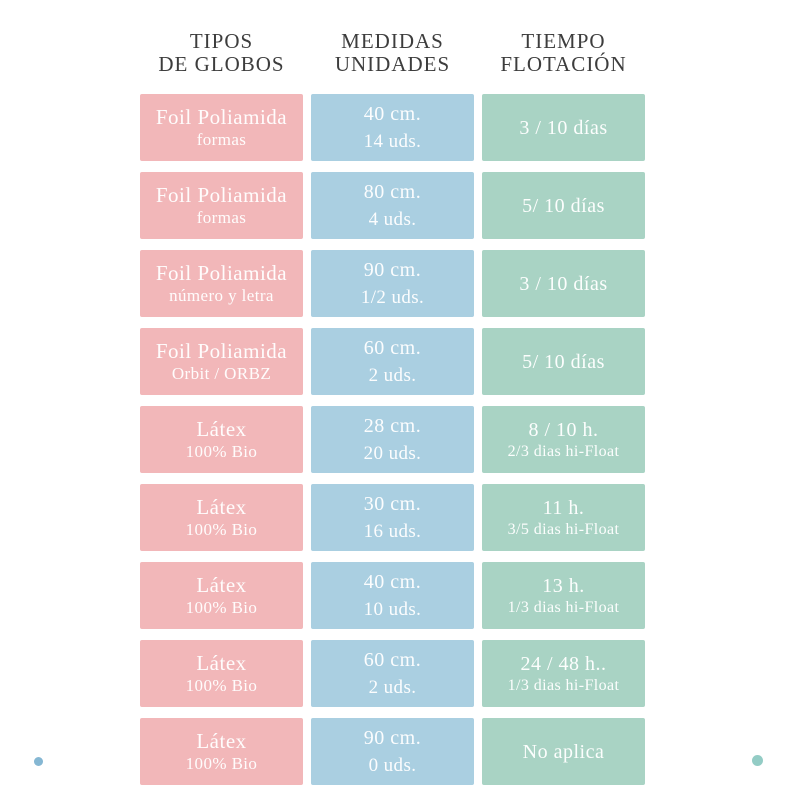 The width and height of the screenshot is (800, 800). I want to click on measure-units-cell: 90 cm. 1/2 uds., so click(392, 283).